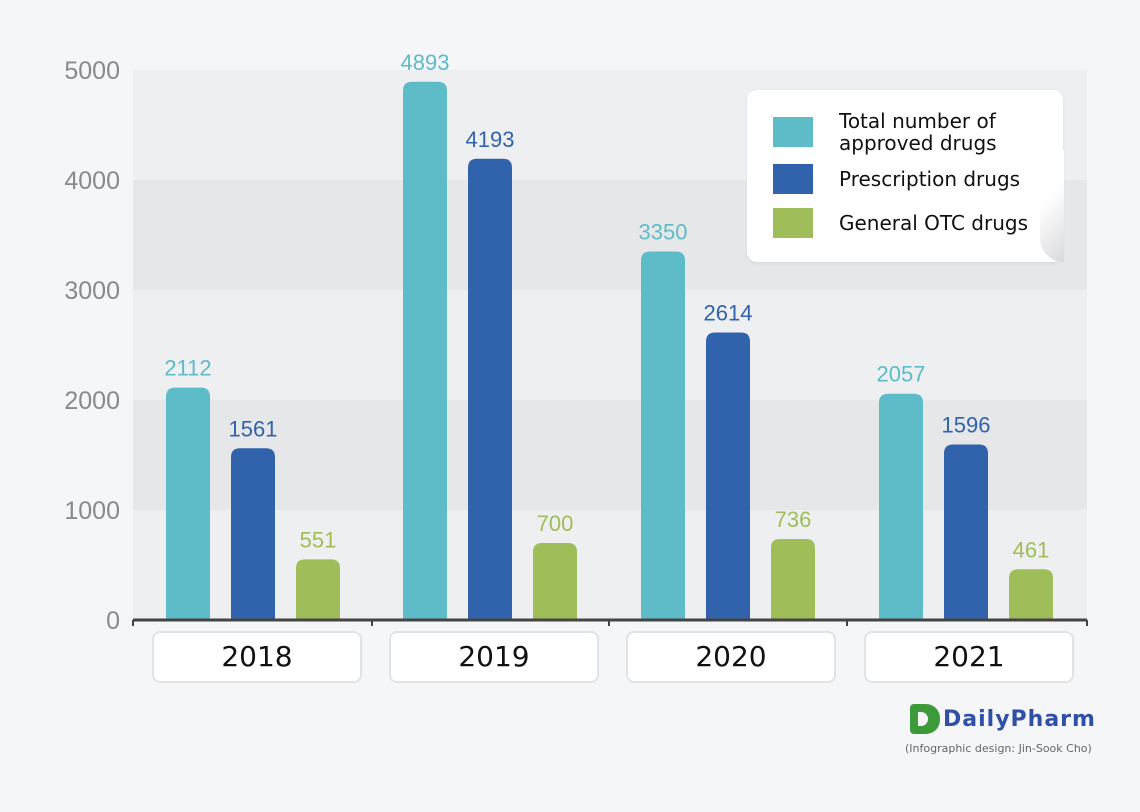 The height and width of the screenshot is (812, 1140). What do you see at coordinates (92, 291) in the screenshot?
I see `y-tick-label: 3000` at bounding box center [92, 291].